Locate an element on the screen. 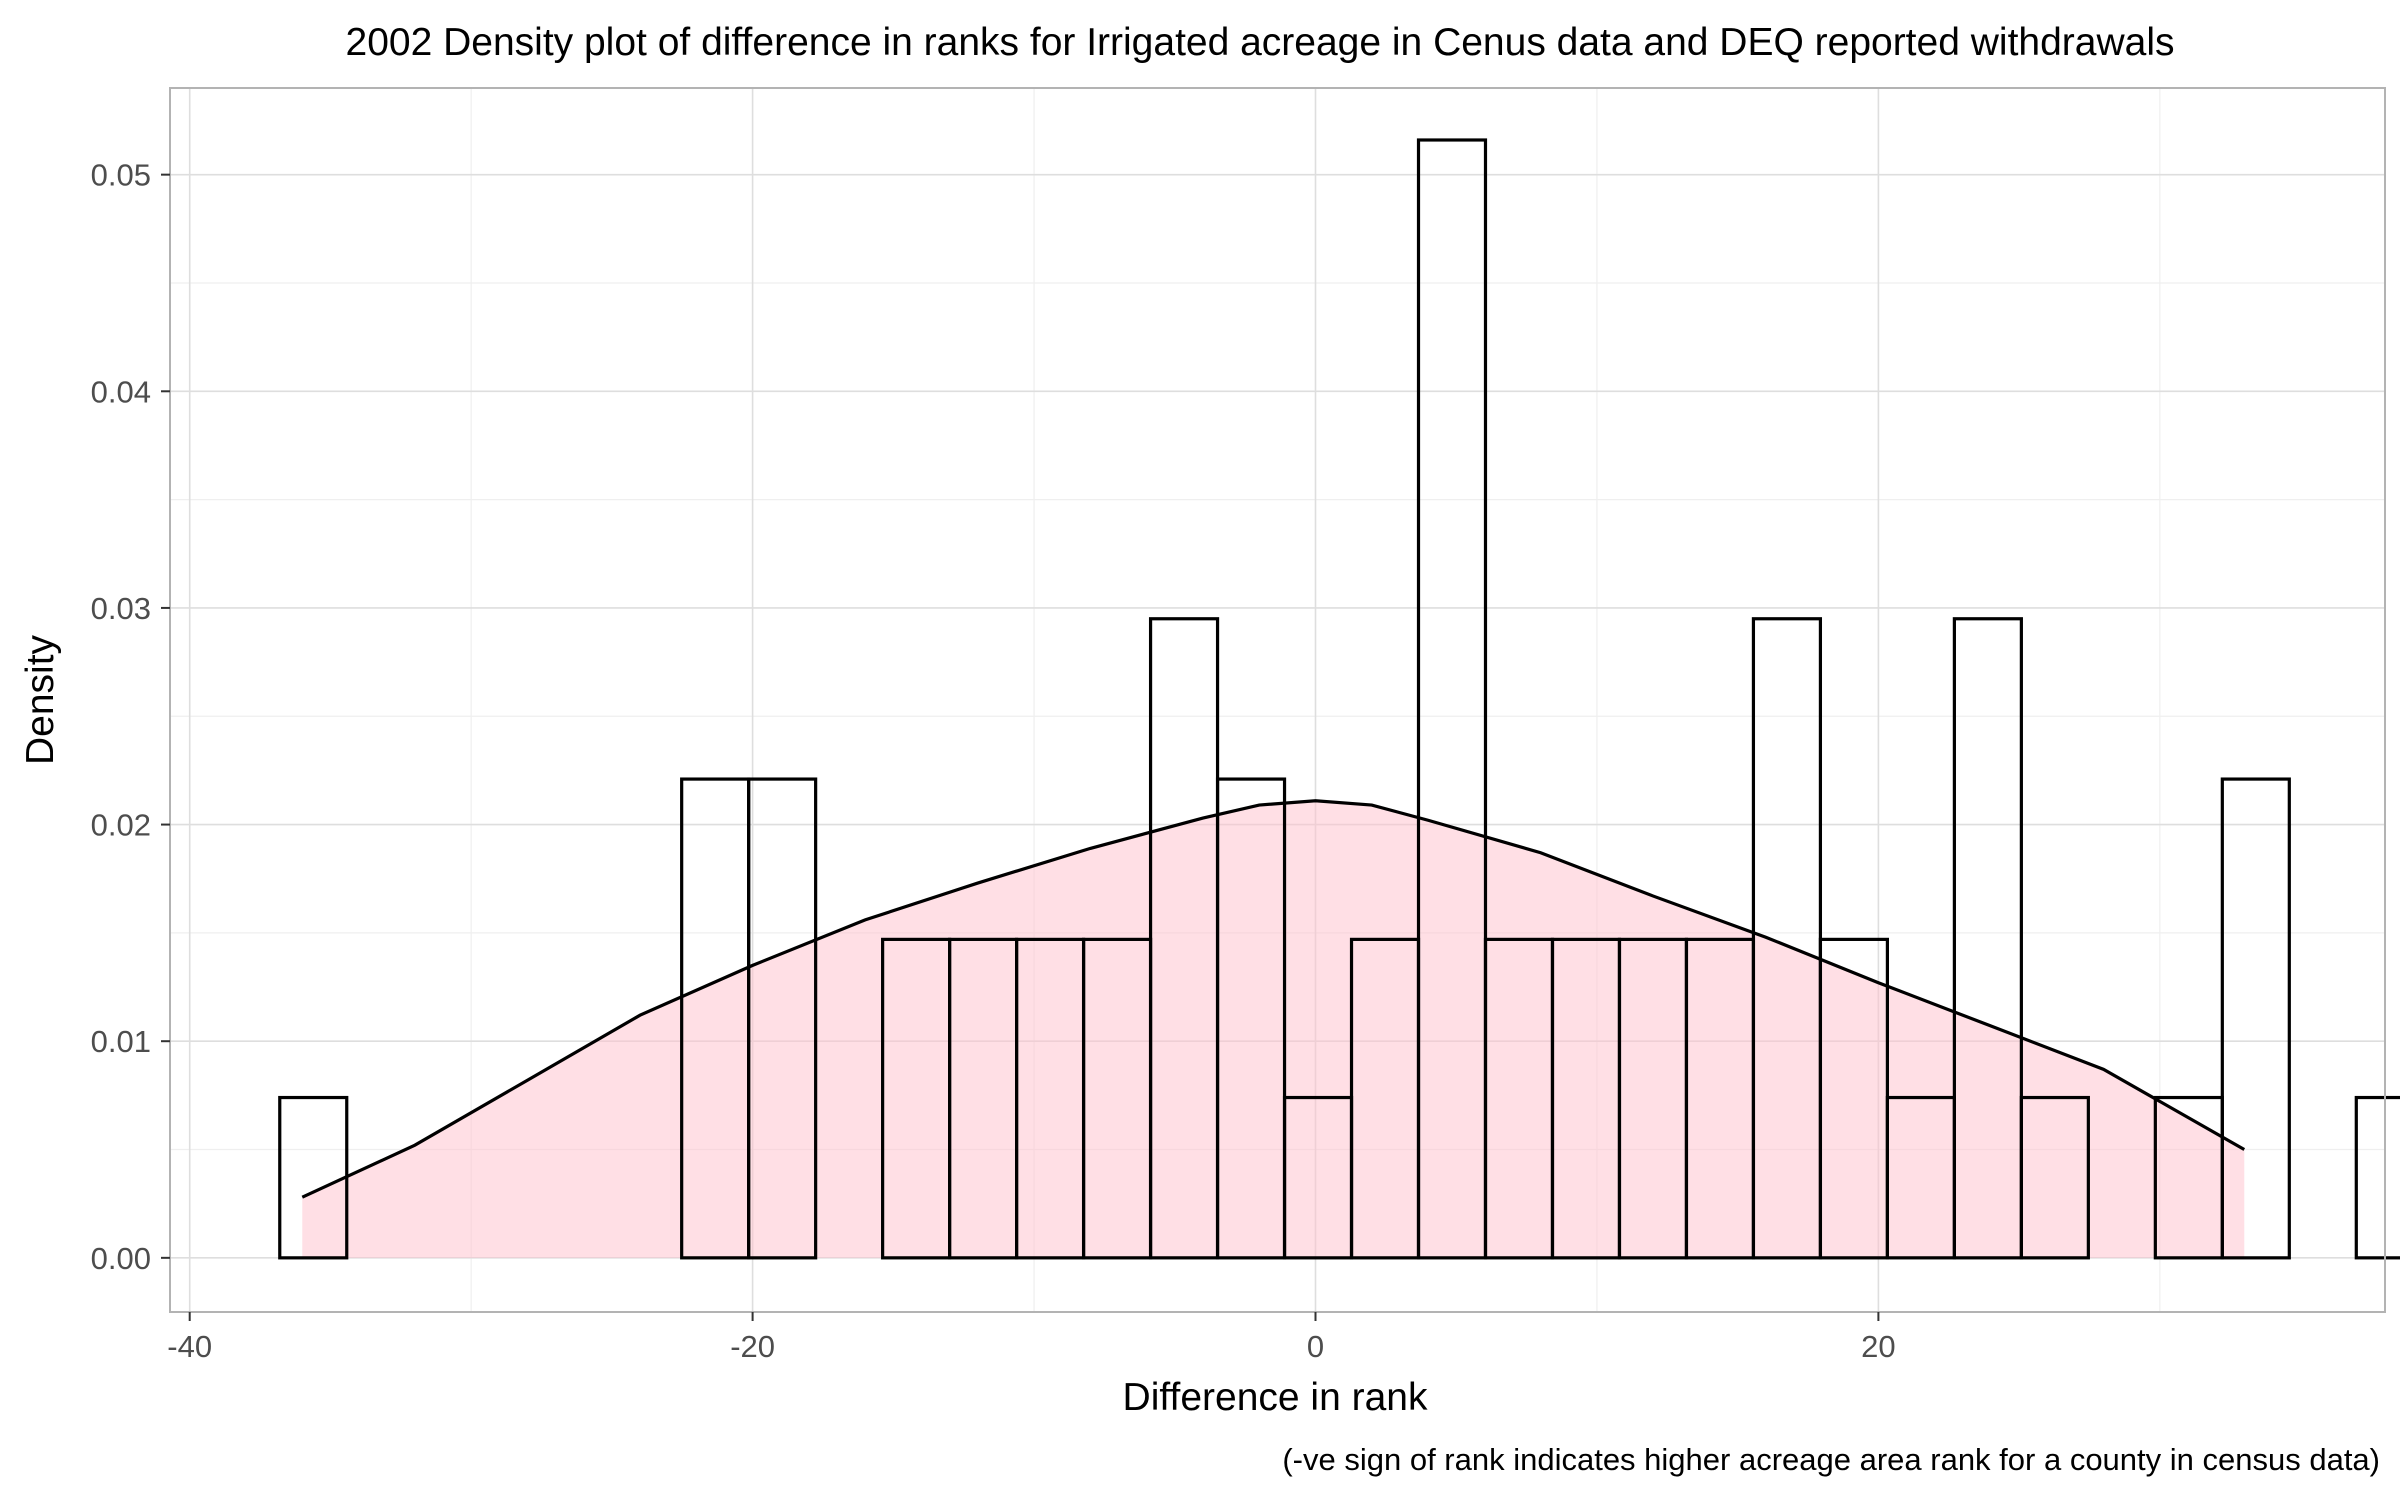 The width and height of the screenshot is (2400, 1500). x-axis-title: Difference in rank is located at coordinates (1275, 1397).